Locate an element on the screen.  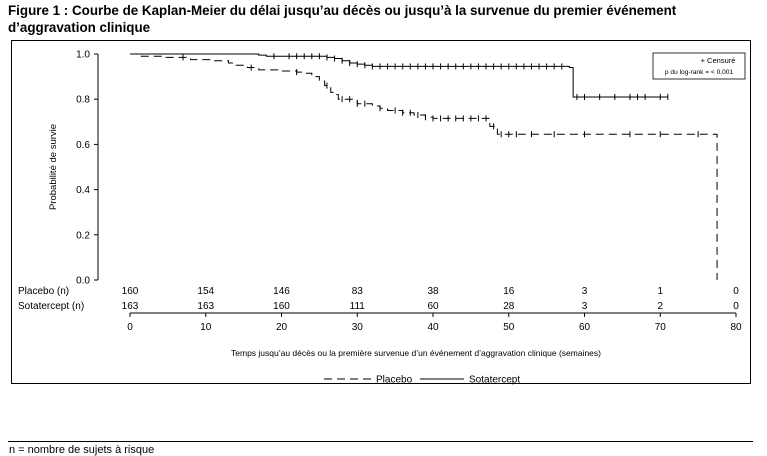
x-tick-label: 0 is located at coordinates (130, 327).